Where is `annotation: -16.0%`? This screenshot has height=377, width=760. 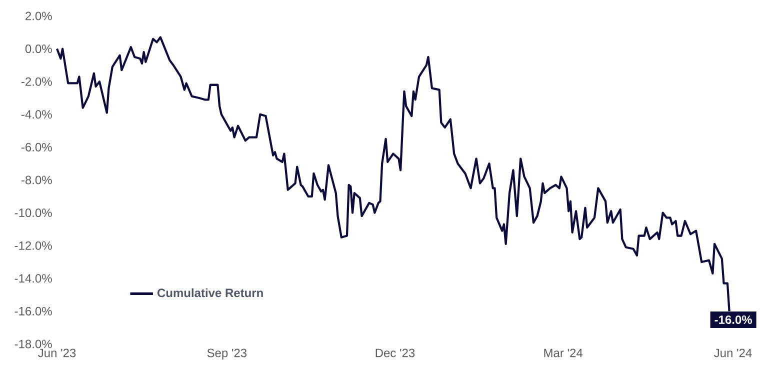
annotation: -16.0% is located at coordinates (733, 319).